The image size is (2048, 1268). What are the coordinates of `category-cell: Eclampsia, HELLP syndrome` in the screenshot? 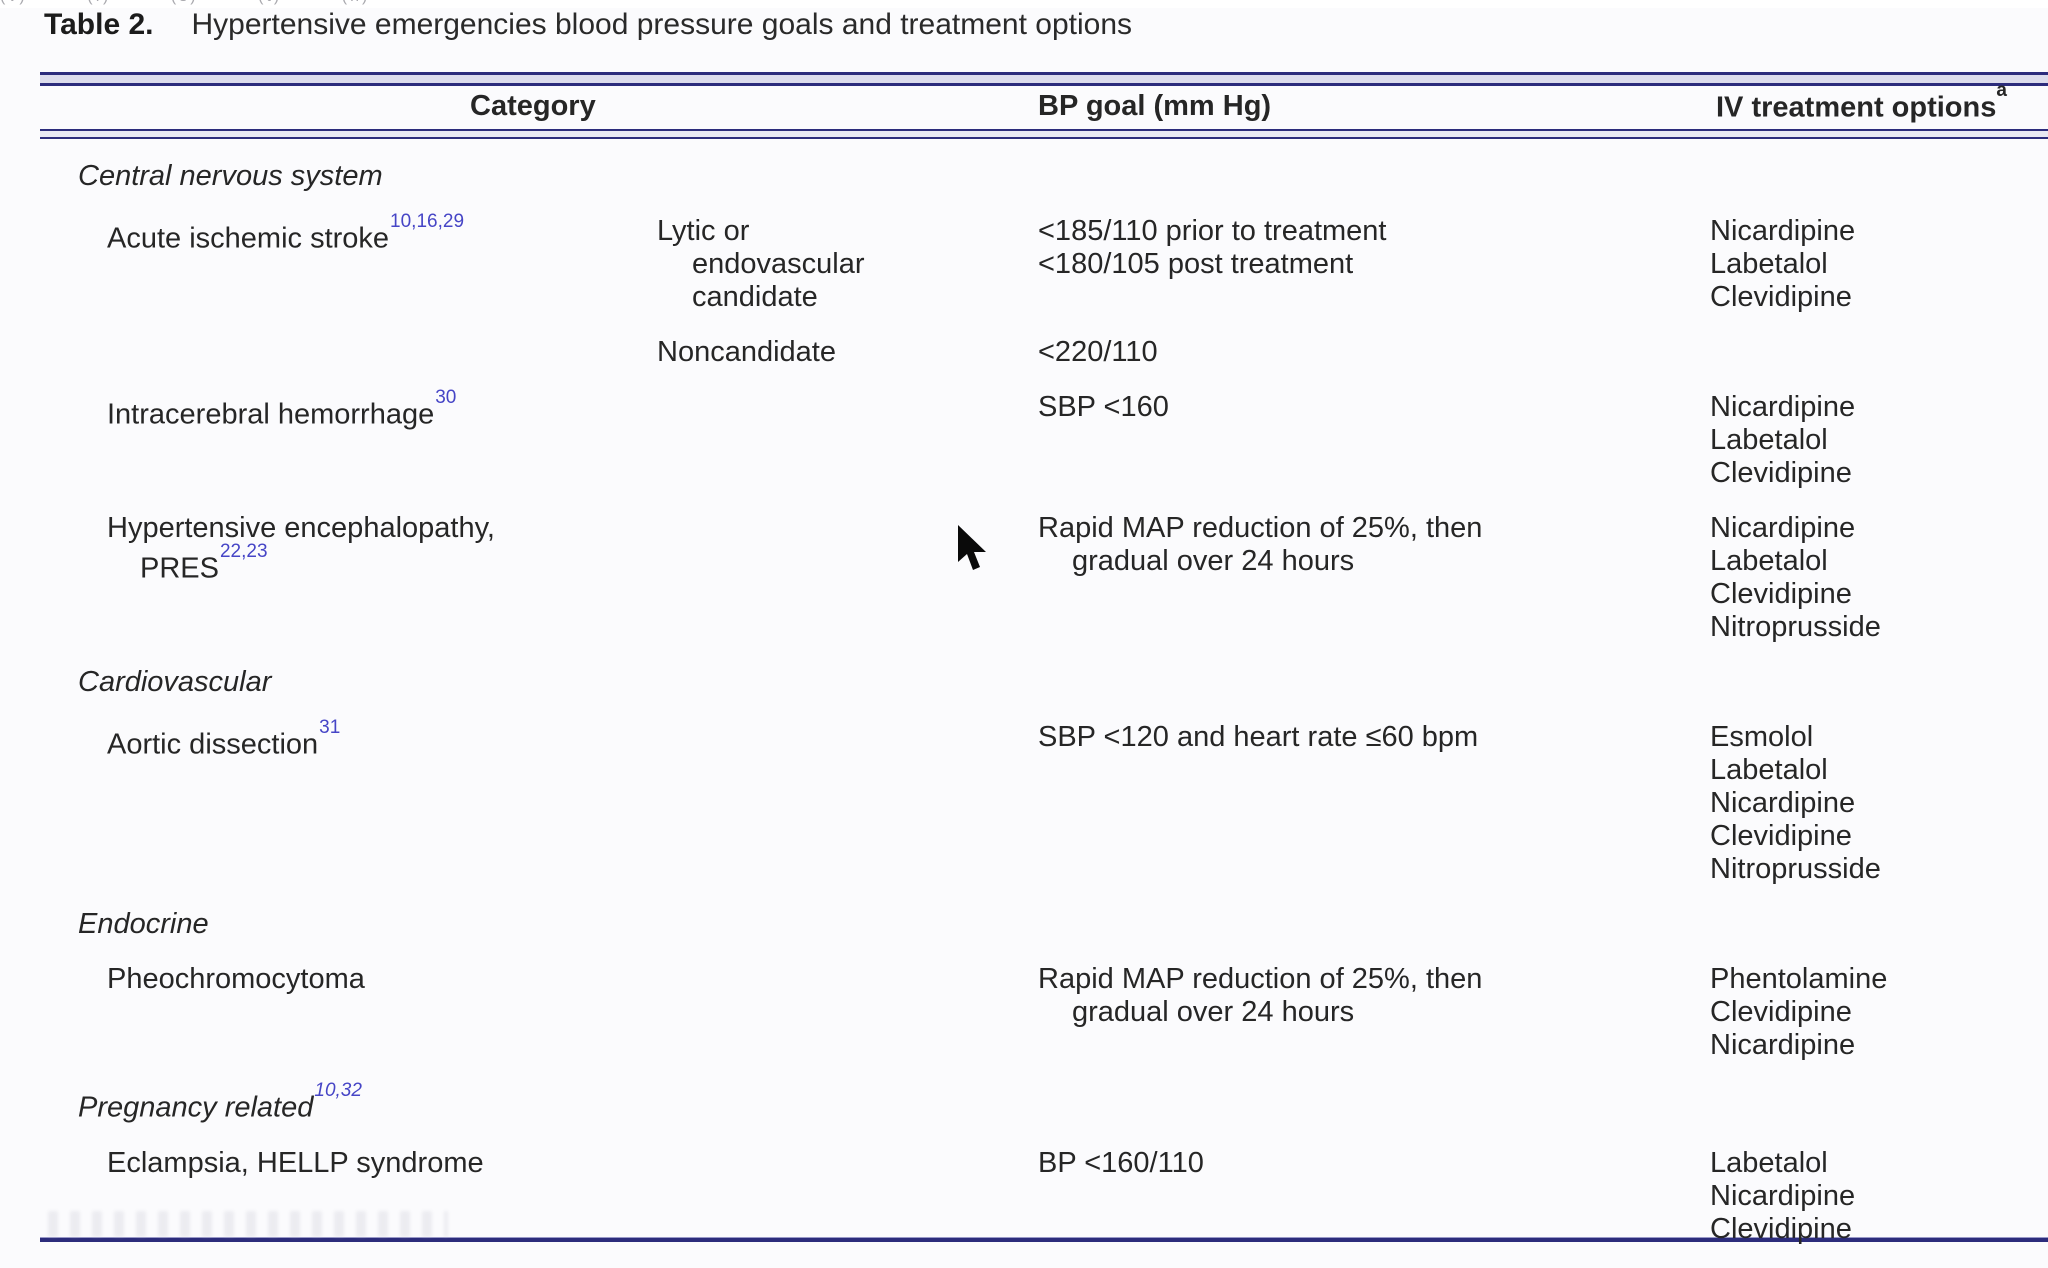 It's located at (349, 1163).